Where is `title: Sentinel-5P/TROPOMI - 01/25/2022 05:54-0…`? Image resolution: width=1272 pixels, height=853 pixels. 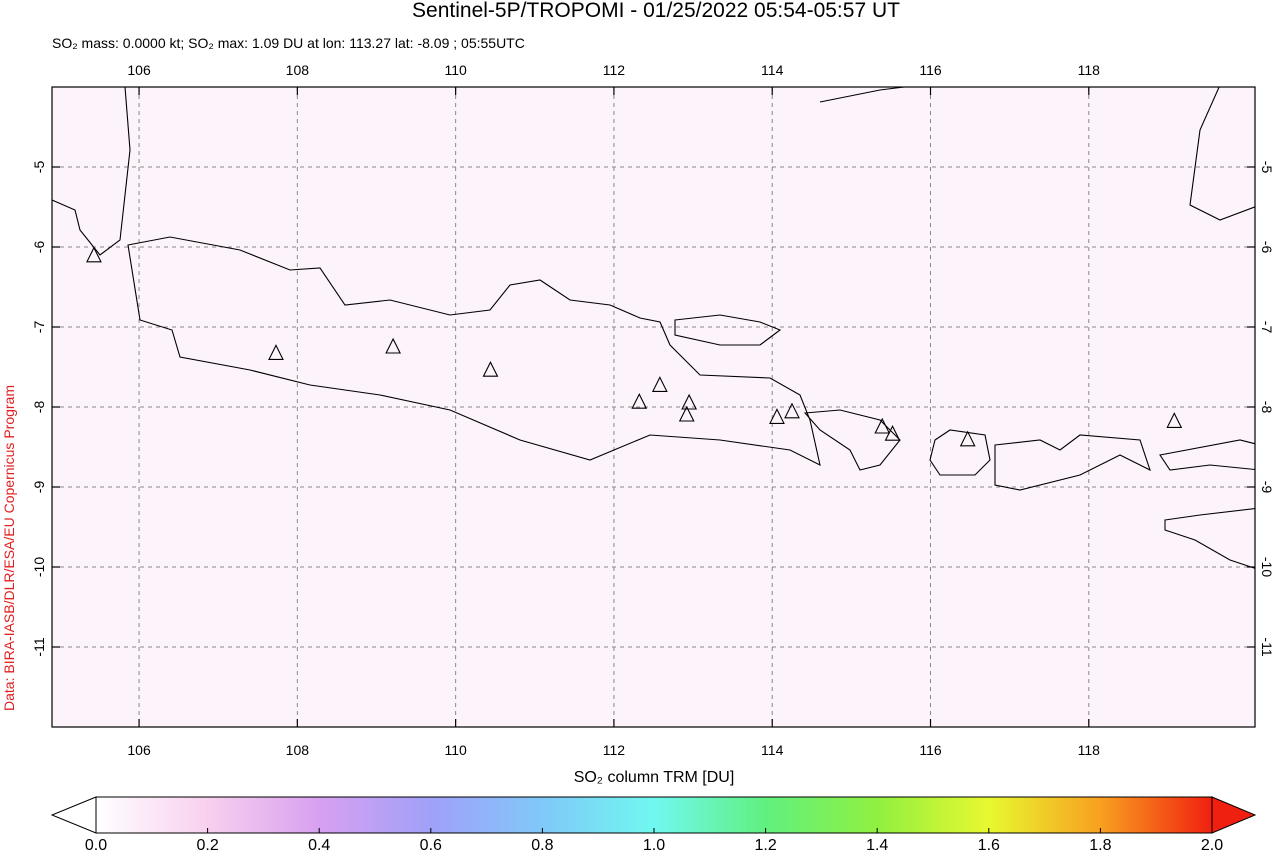
title: Sentinel-5P/TROPOMI - 01/25/2022 05:54-0… is located at coordinates (656, 11).